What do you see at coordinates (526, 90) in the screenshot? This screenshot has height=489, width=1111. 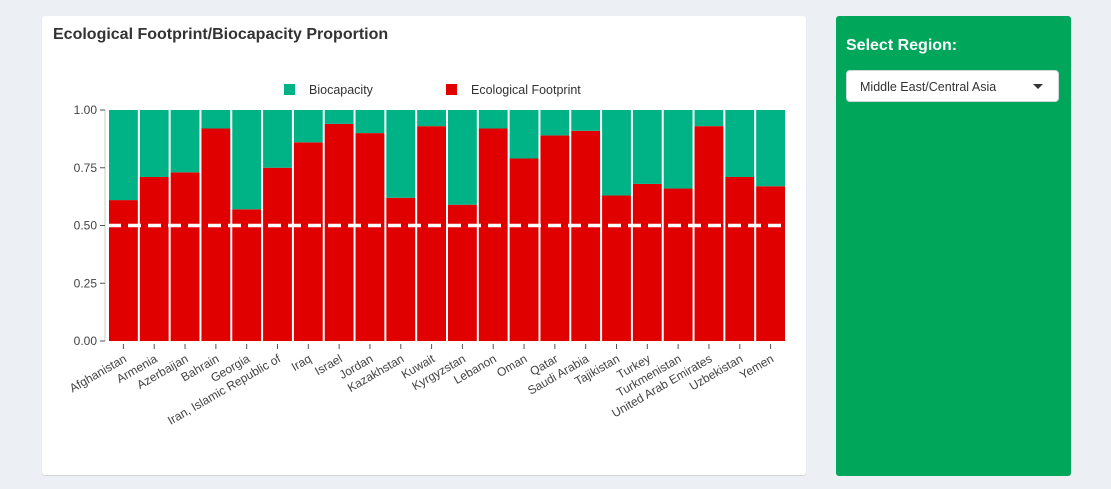 I see `legend-label: Ecological Footprint` at bounding box center [526, 90].